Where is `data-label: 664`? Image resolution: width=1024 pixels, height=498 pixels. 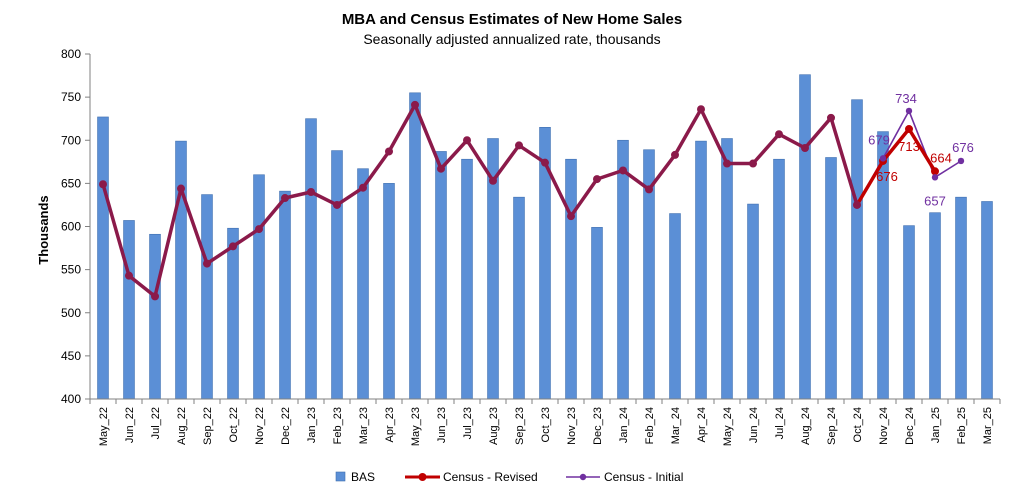 data-label: 664 is located at coordinates (941, 157).